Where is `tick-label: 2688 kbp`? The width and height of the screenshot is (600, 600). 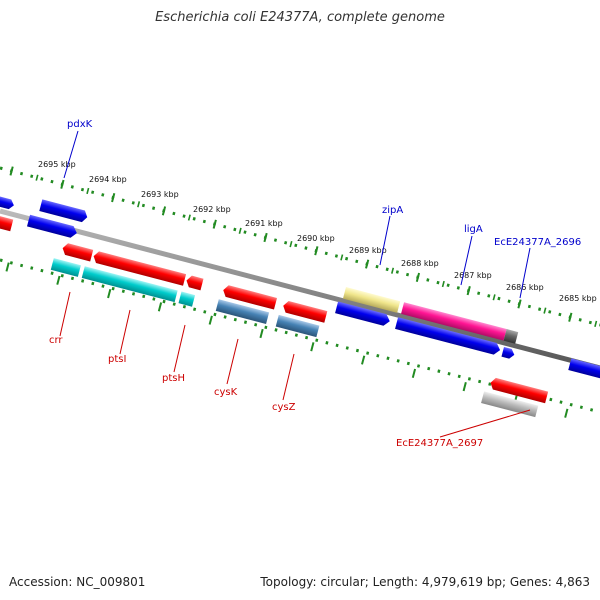
tick-label: 2688 kbp is located at coordinates (420, 263).